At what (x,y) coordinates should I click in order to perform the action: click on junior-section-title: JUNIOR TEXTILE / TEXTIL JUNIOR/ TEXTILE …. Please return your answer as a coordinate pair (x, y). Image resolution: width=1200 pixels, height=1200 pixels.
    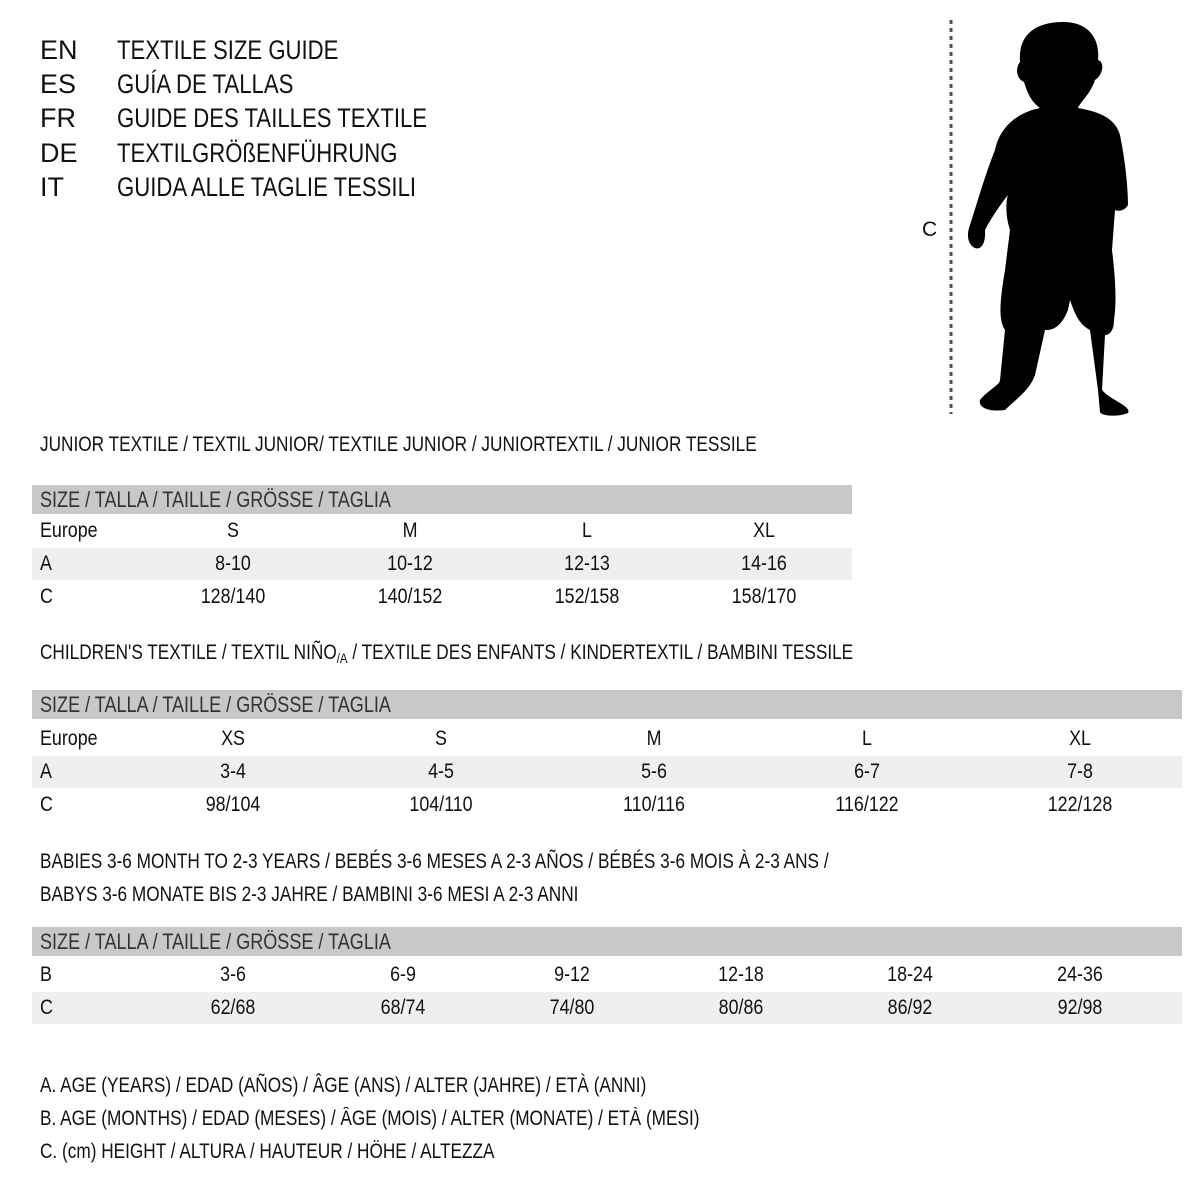
    Looking at the image, I should click on (398, 444).